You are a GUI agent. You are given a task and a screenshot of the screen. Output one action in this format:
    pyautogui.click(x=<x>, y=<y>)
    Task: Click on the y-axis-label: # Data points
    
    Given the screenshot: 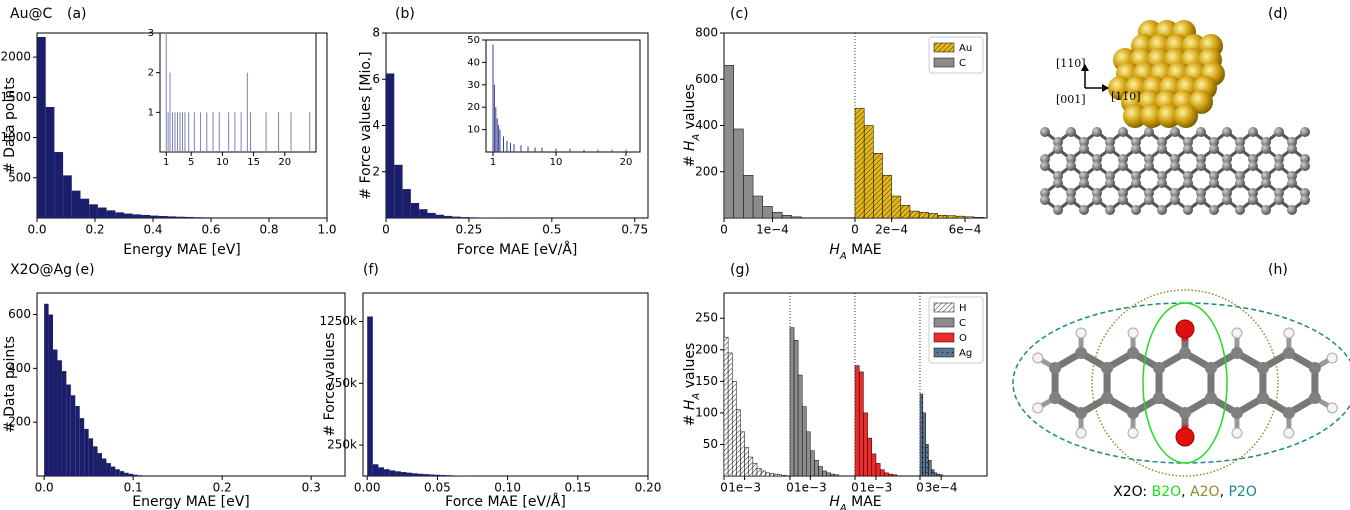 What is the action you would take?
    pyautogui.click(x=10, y=125)
    